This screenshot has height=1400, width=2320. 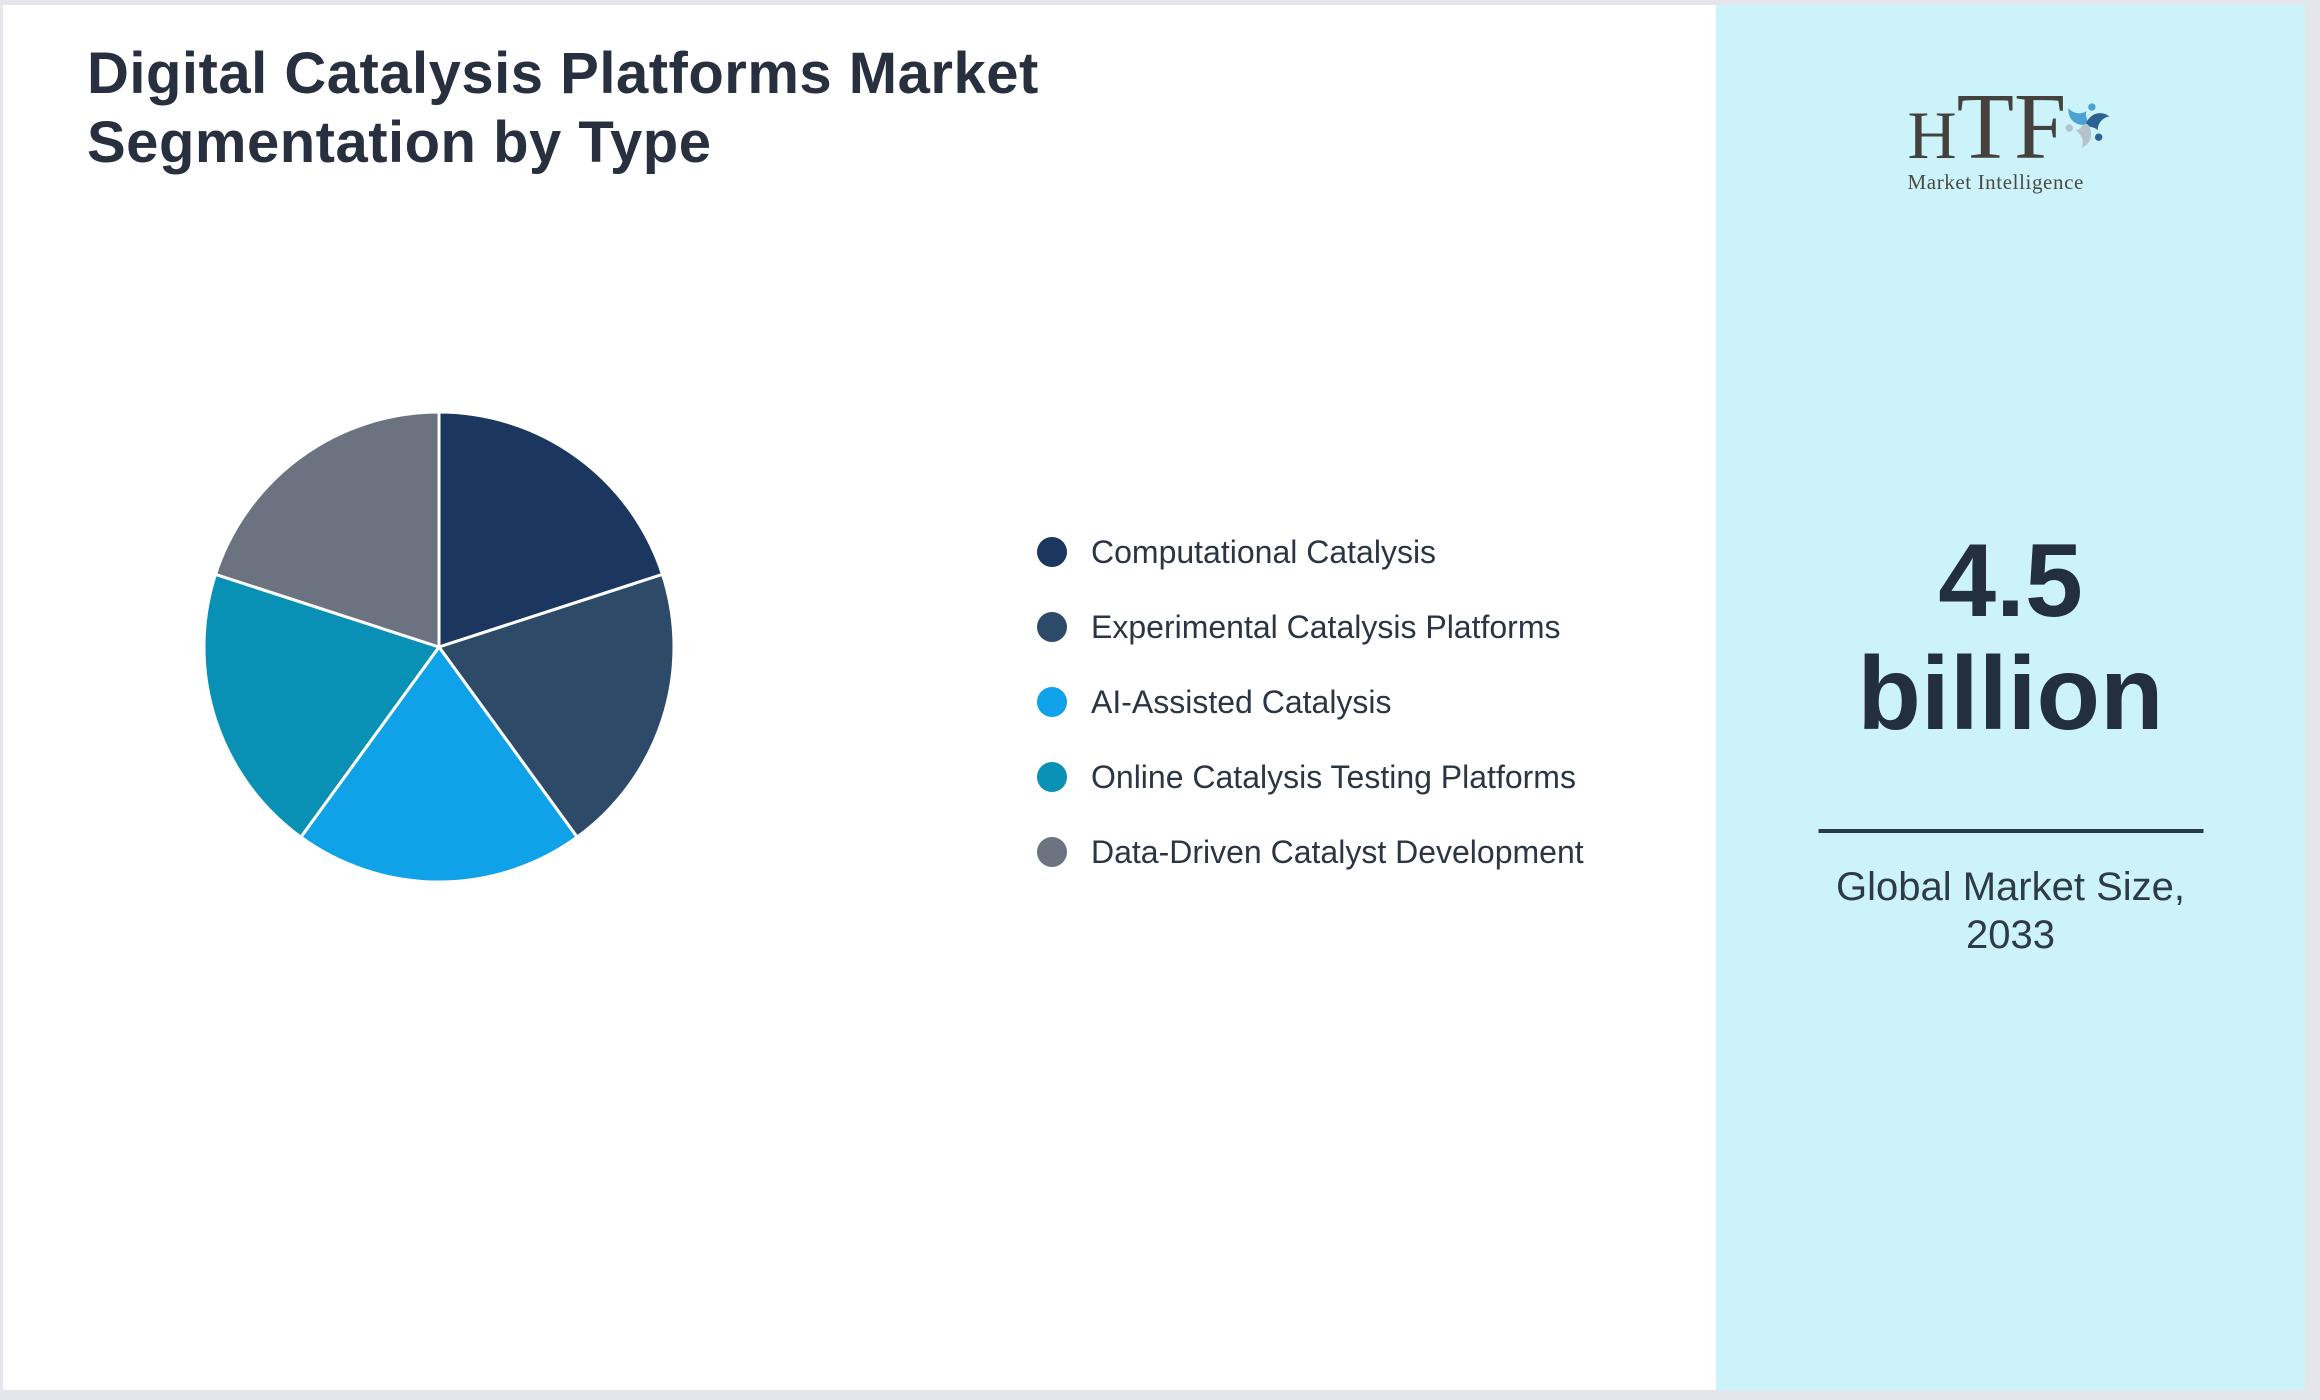 What do you see at coordinates (2087, 125) in the screenshot?
I see `dolphin-swirl-icon` at bounding box center [2087, 125].